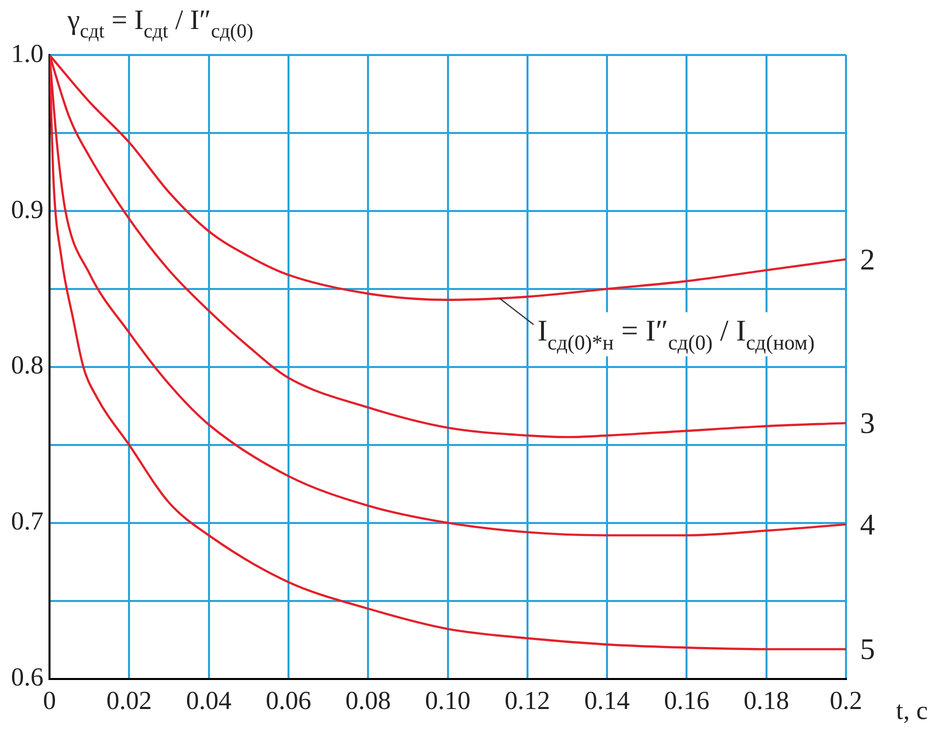 This screenshot has width=936, height=731. What do you see at coordinates (767, 701) in the screenshot?
I see `x-tick-label: 0.18` at bounding box center [767, 701].